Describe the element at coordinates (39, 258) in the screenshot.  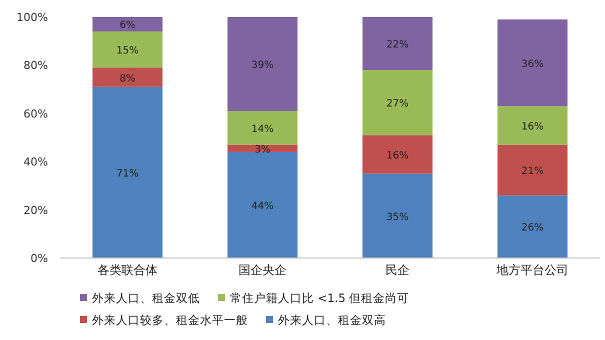
I see `y-tick-label: 0%` at that location.